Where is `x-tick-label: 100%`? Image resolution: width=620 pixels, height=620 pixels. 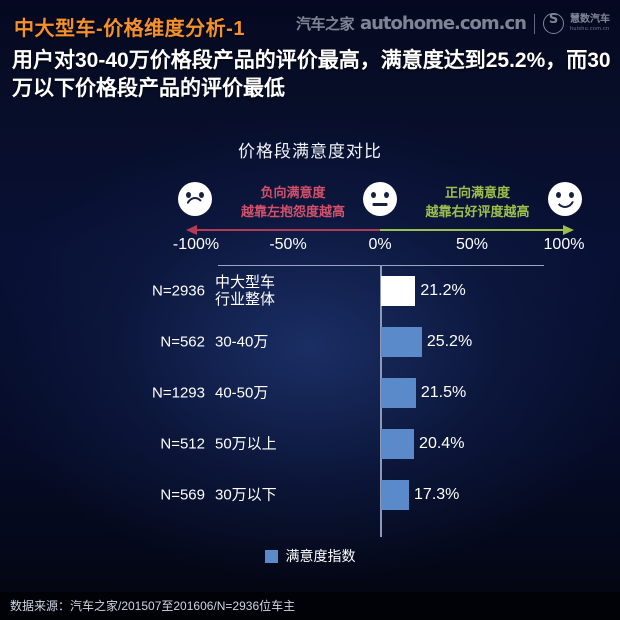 x-tick-label: 100% is located at coordinates (564, 244).